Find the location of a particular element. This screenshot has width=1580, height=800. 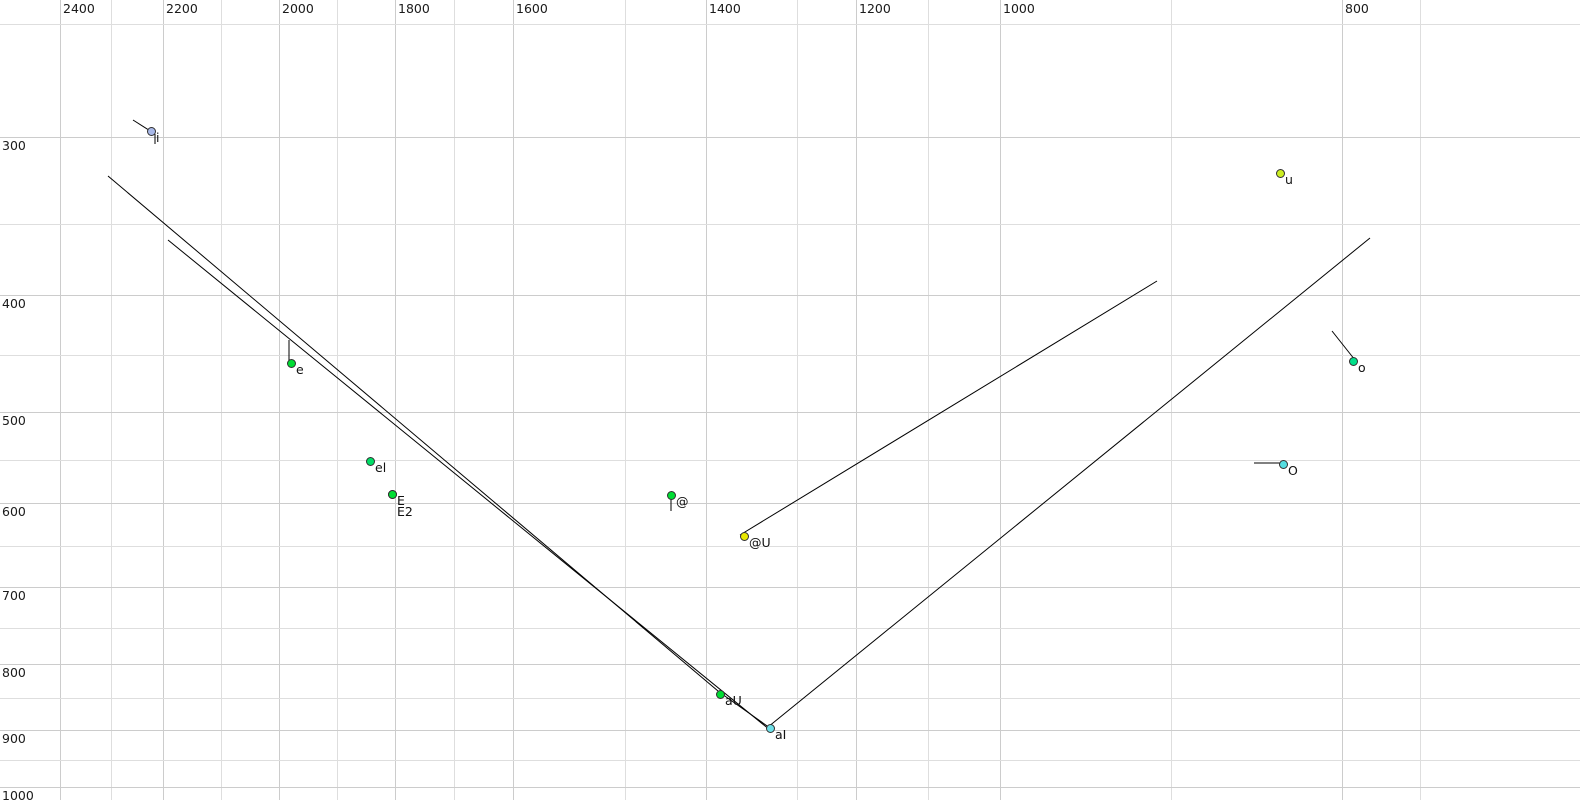

track-aU-aI is located at coordinates (746, 711).